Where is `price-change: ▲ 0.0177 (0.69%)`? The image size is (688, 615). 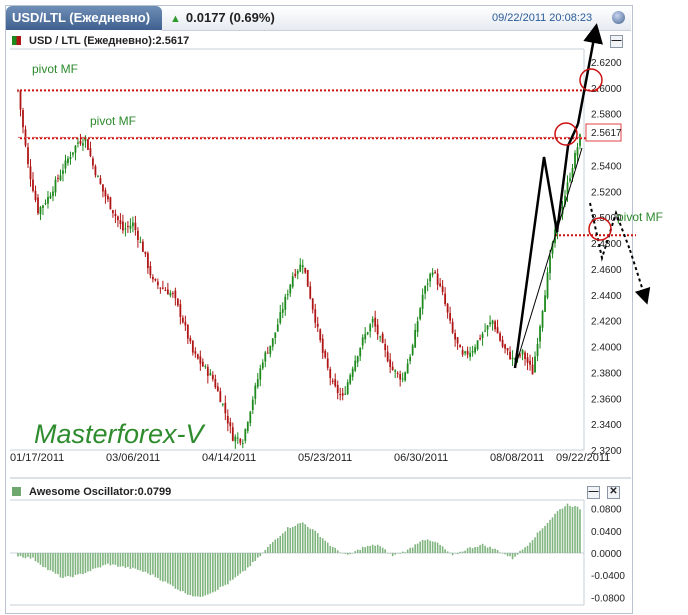 price-change: ▲ 0.0177 (0.69%) is located at coordinates (222, 17).